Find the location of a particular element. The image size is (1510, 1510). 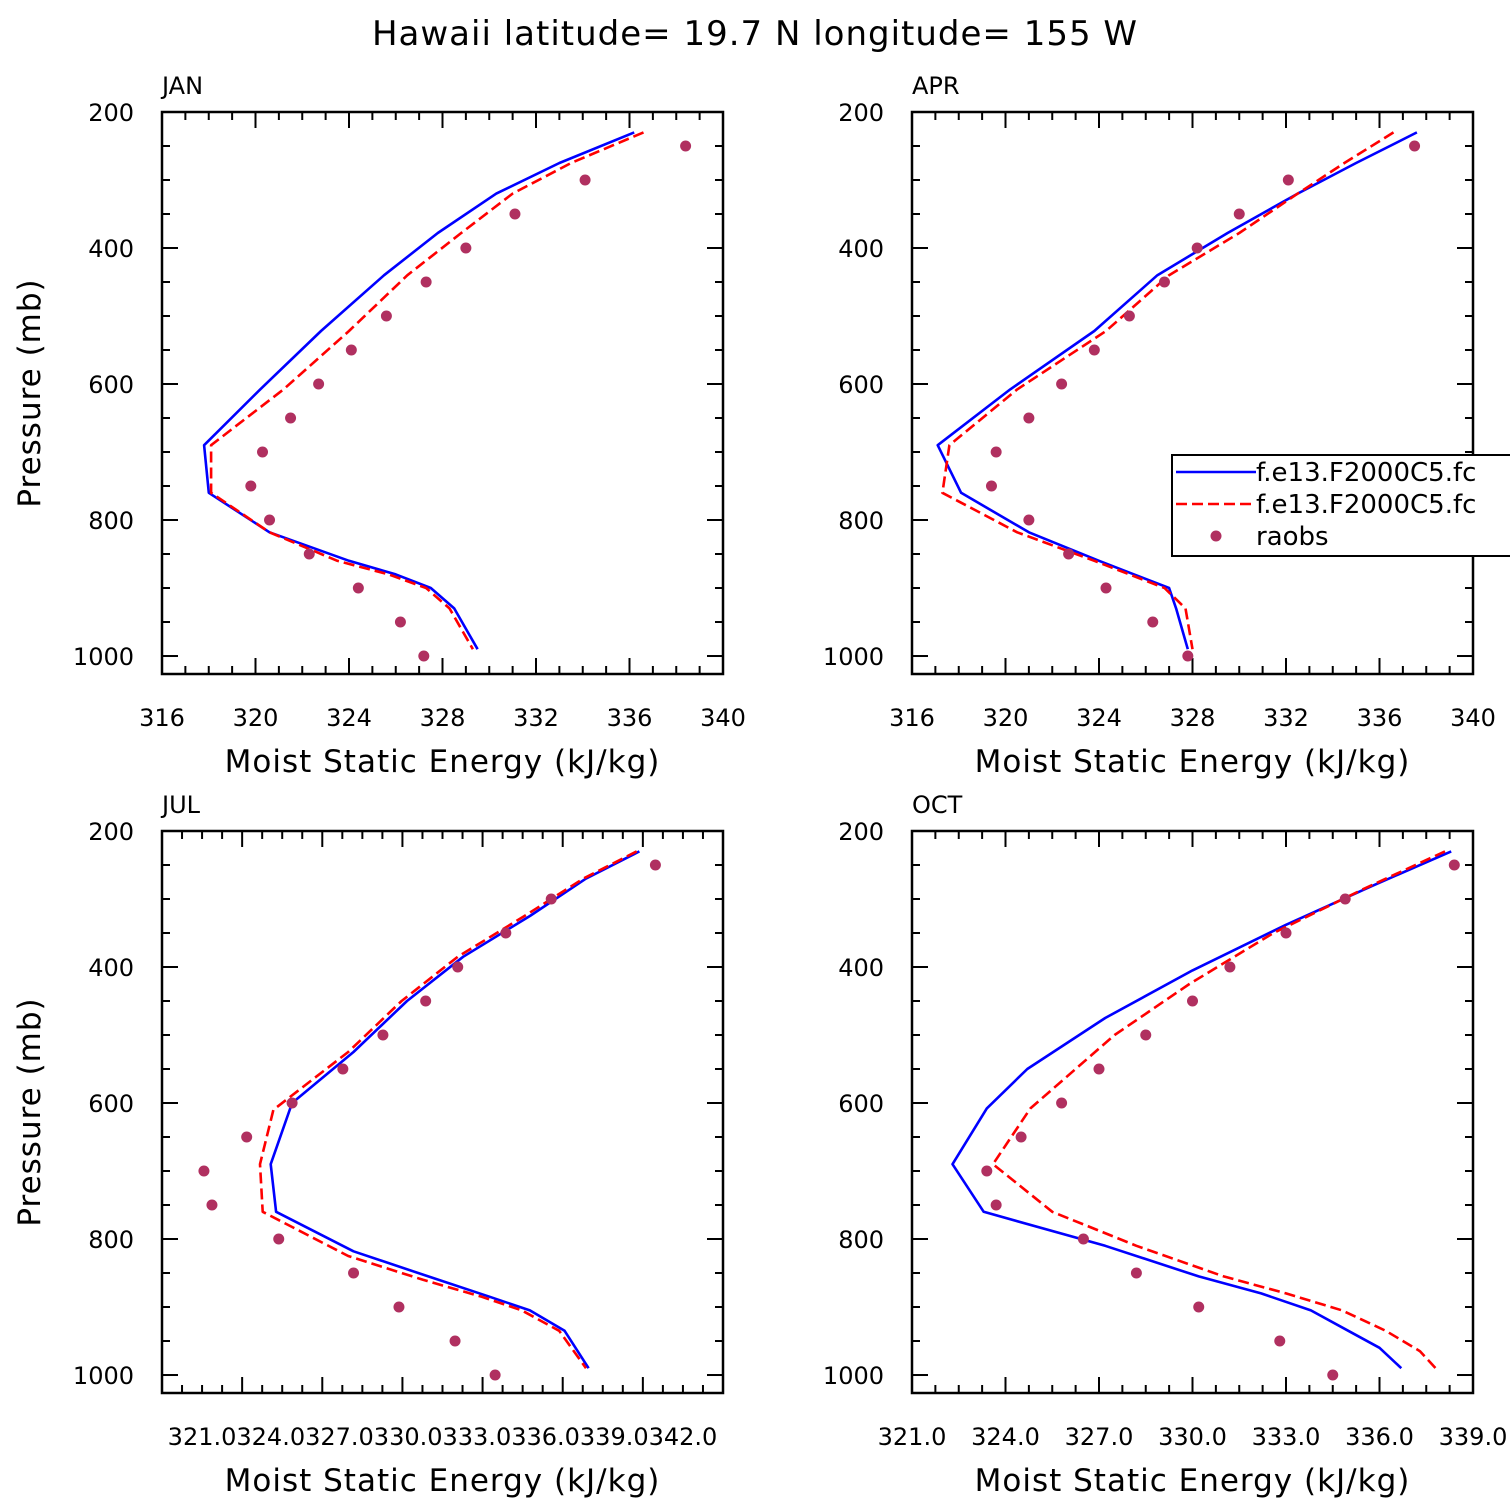

panel-label: OCT is located at coordinates (937, 805).